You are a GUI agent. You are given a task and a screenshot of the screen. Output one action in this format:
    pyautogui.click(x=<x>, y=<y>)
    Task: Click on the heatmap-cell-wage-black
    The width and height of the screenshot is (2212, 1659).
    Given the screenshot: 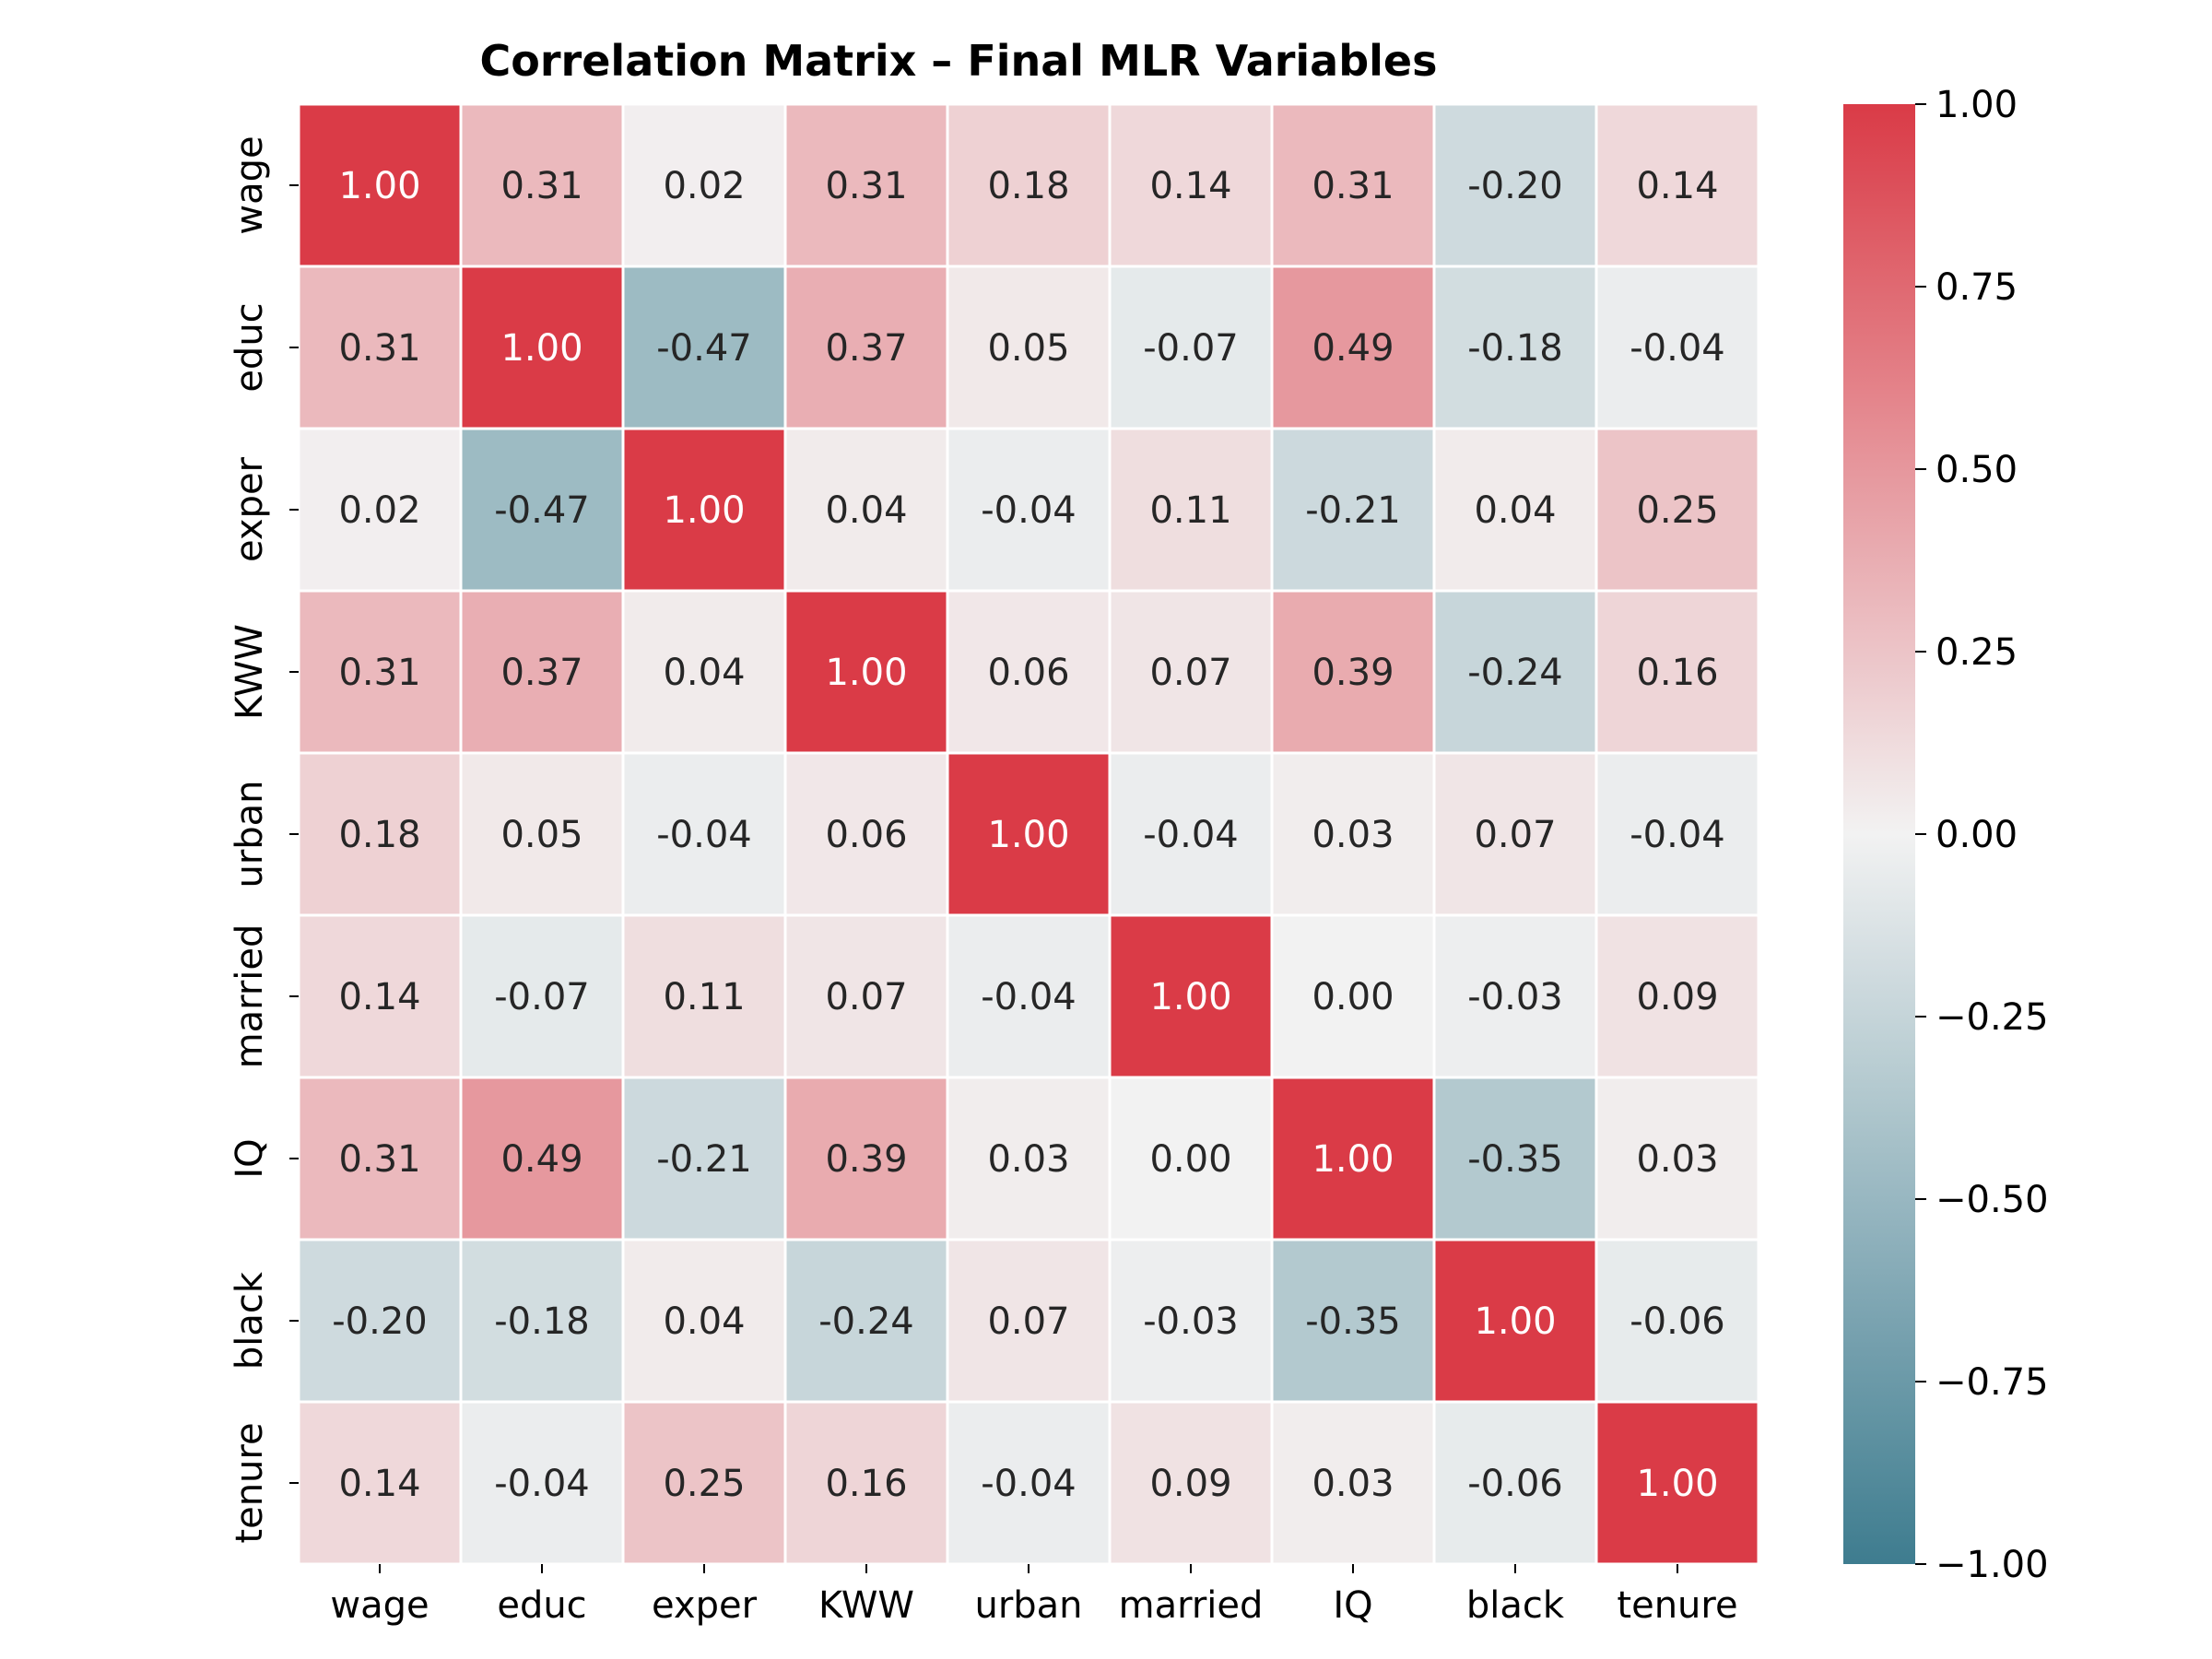 What is the action you would take?
    pyautogui.click(x=1515, y=185)
    